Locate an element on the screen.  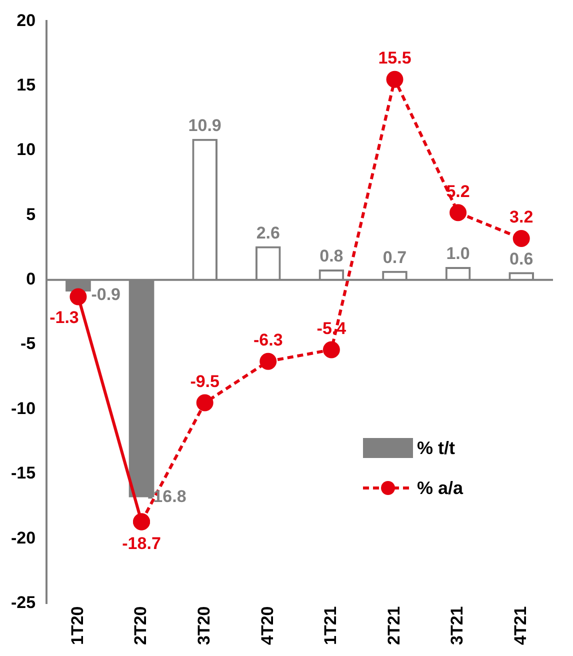
x-tick-label: 1T20 is located at coordinates (77, 625).